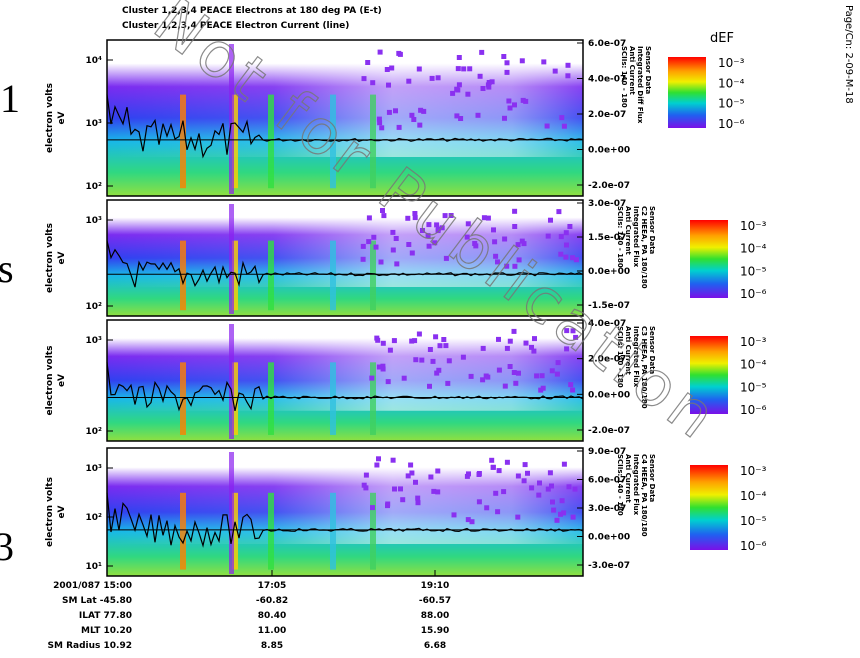 This screenshot has height=658, width=860. What do you see at coordinates (636, 485) in the screenshot?
I see `side-label: Integrated Flux` at bounding box center [636, 485].